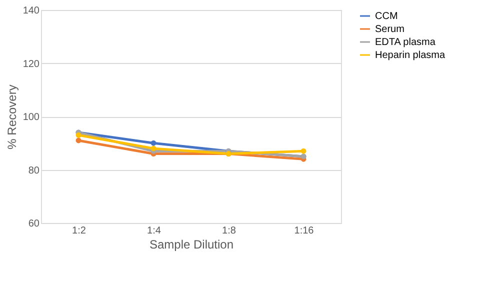 The width and height of the screenshot is (480, 289). I want to click on legend-label: Serum, so click(389, 29).